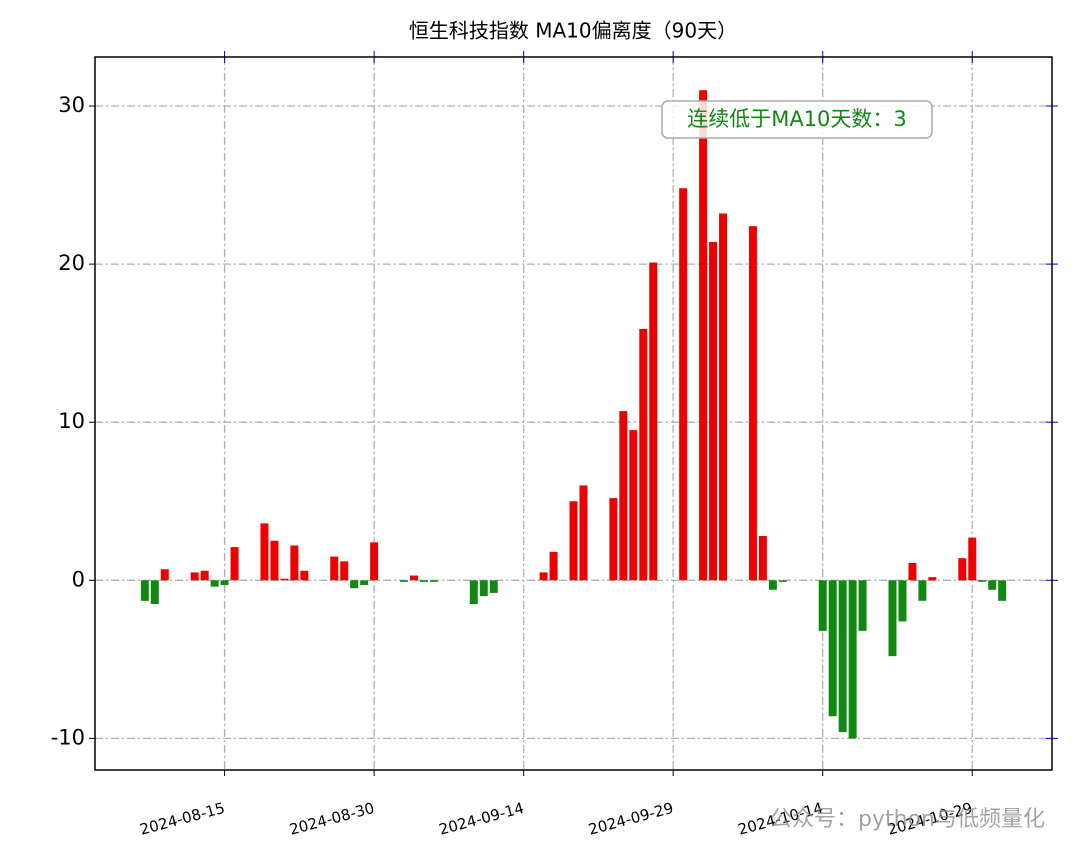  What do you see at coordinates (71, 421) in the screenshot?
I see `y-tick-label: 10` at bounding box center [71, 421].